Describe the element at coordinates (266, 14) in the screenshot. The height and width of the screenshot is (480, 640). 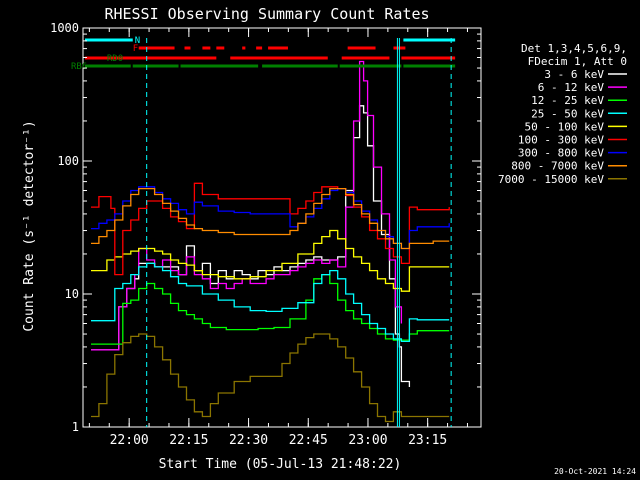
I see `chart-title: RHESSI Observing Summary Count Rates` at that location.